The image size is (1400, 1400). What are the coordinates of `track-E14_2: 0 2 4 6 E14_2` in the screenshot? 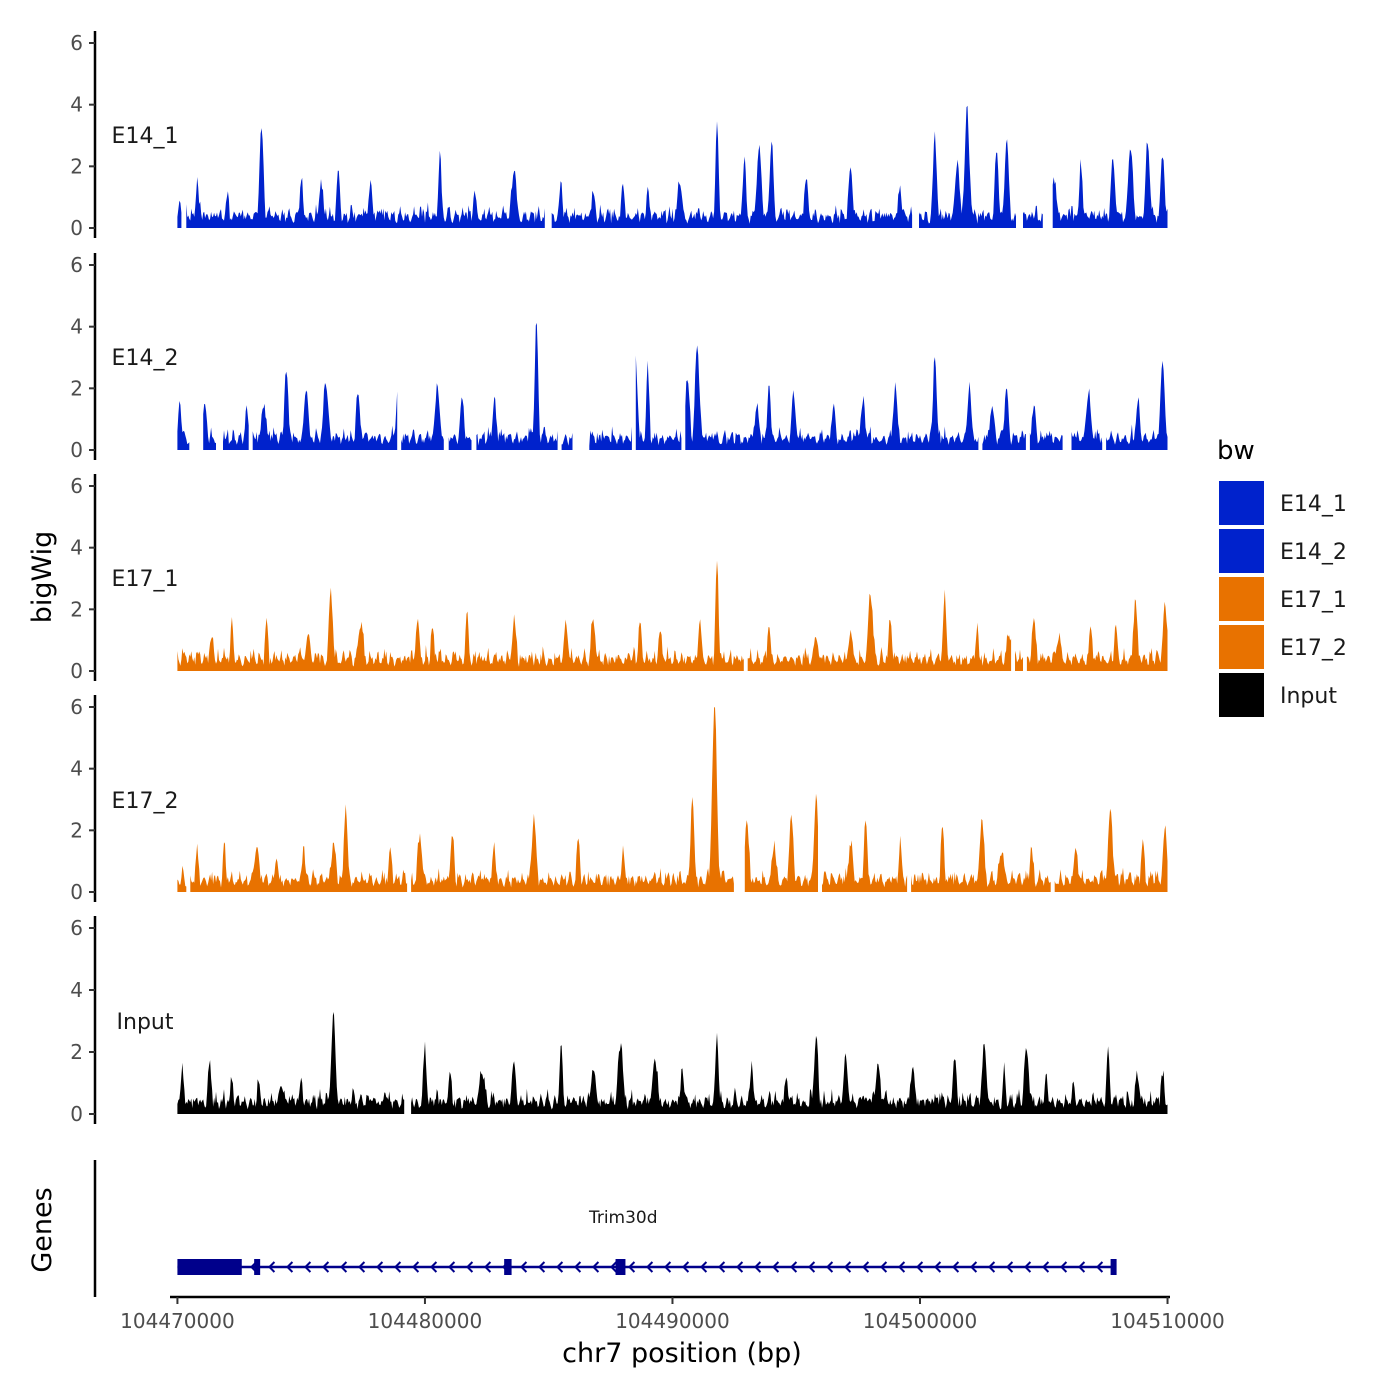 It's located at (619, 357).